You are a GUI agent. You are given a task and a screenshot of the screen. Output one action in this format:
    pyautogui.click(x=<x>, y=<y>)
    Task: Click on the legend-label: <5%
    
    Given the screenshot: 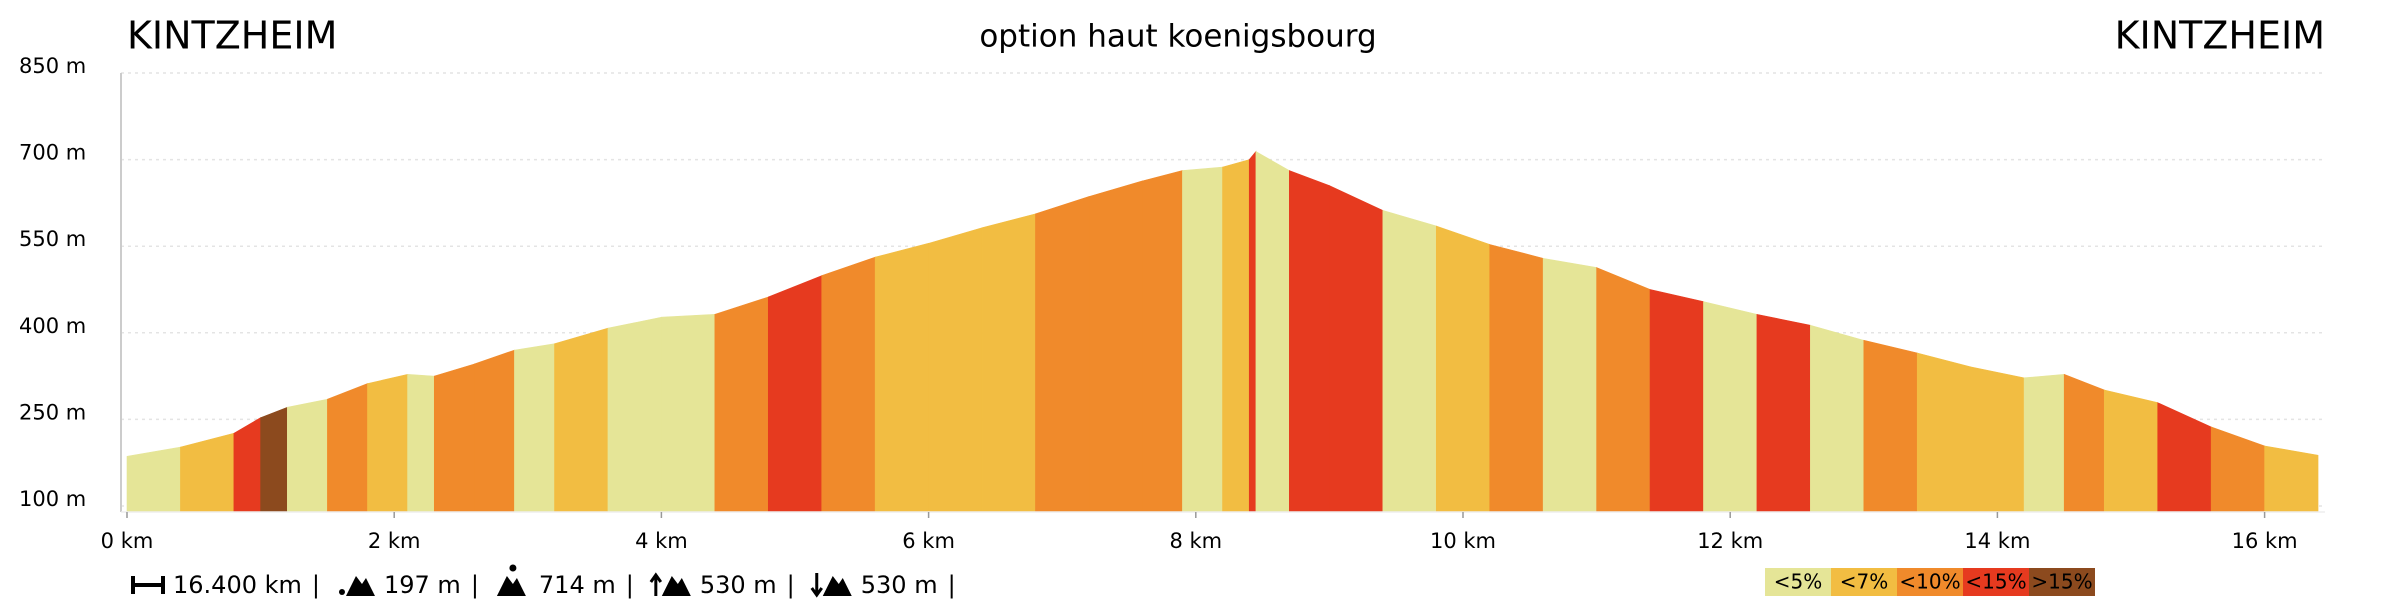 What is the action you would take?
    pyautogui.click(x=1798, y=582)
    